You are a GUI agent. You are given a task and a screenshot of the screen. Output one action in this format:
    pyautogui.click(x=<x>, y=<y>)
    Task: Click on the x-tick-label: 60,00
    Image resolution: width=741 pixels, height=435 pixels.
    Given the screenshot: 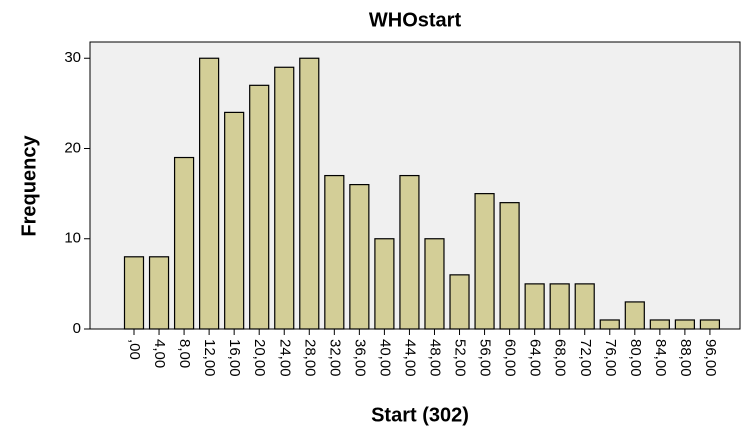 What is the action you would take?
    pyautogui.click(x=510, y=358)
    